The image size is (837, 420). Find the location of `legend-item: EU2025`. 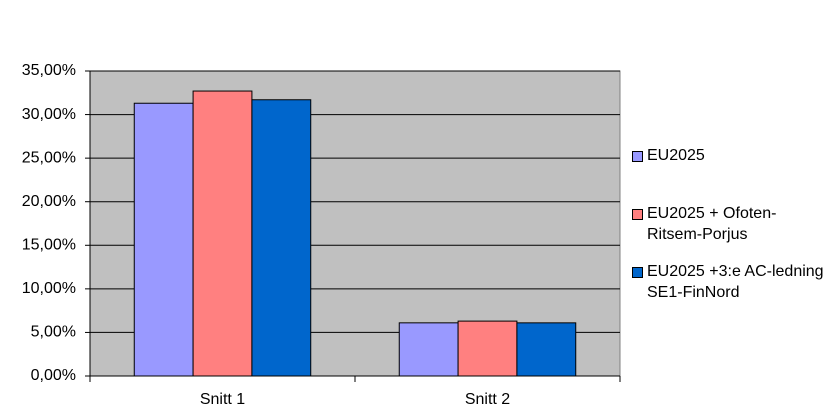

legend-item: EU2025 is located at coordinates (729, 155).